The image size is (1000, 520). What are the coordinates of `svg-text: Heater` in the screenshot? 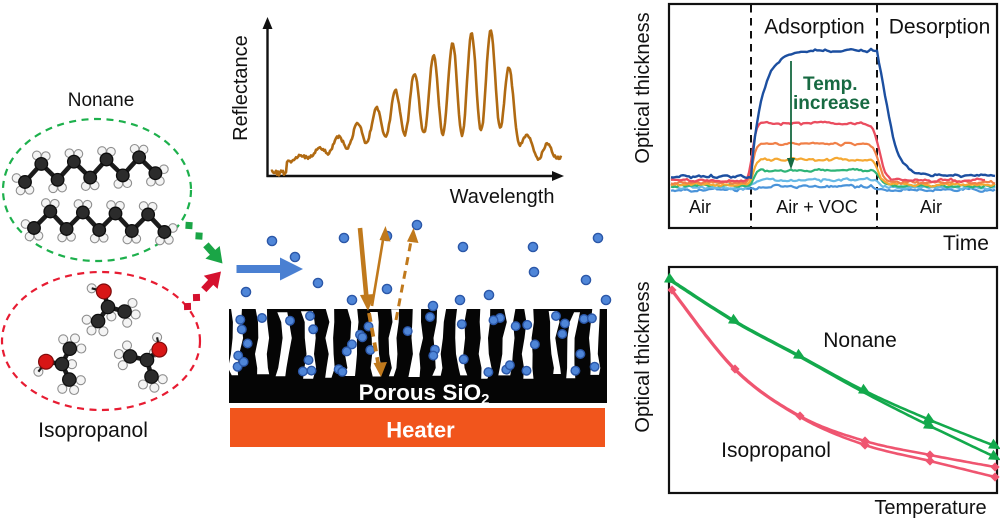 It's located at (420, 430).